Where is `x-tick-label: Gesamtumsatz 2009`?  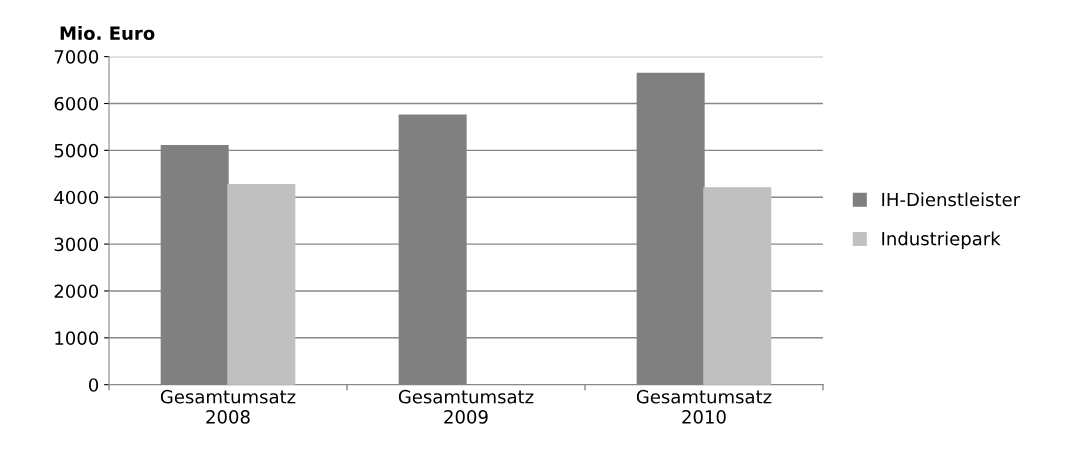
x-tick-label: Gesamtumsatz 2009 is located at coordinates (466, 406).